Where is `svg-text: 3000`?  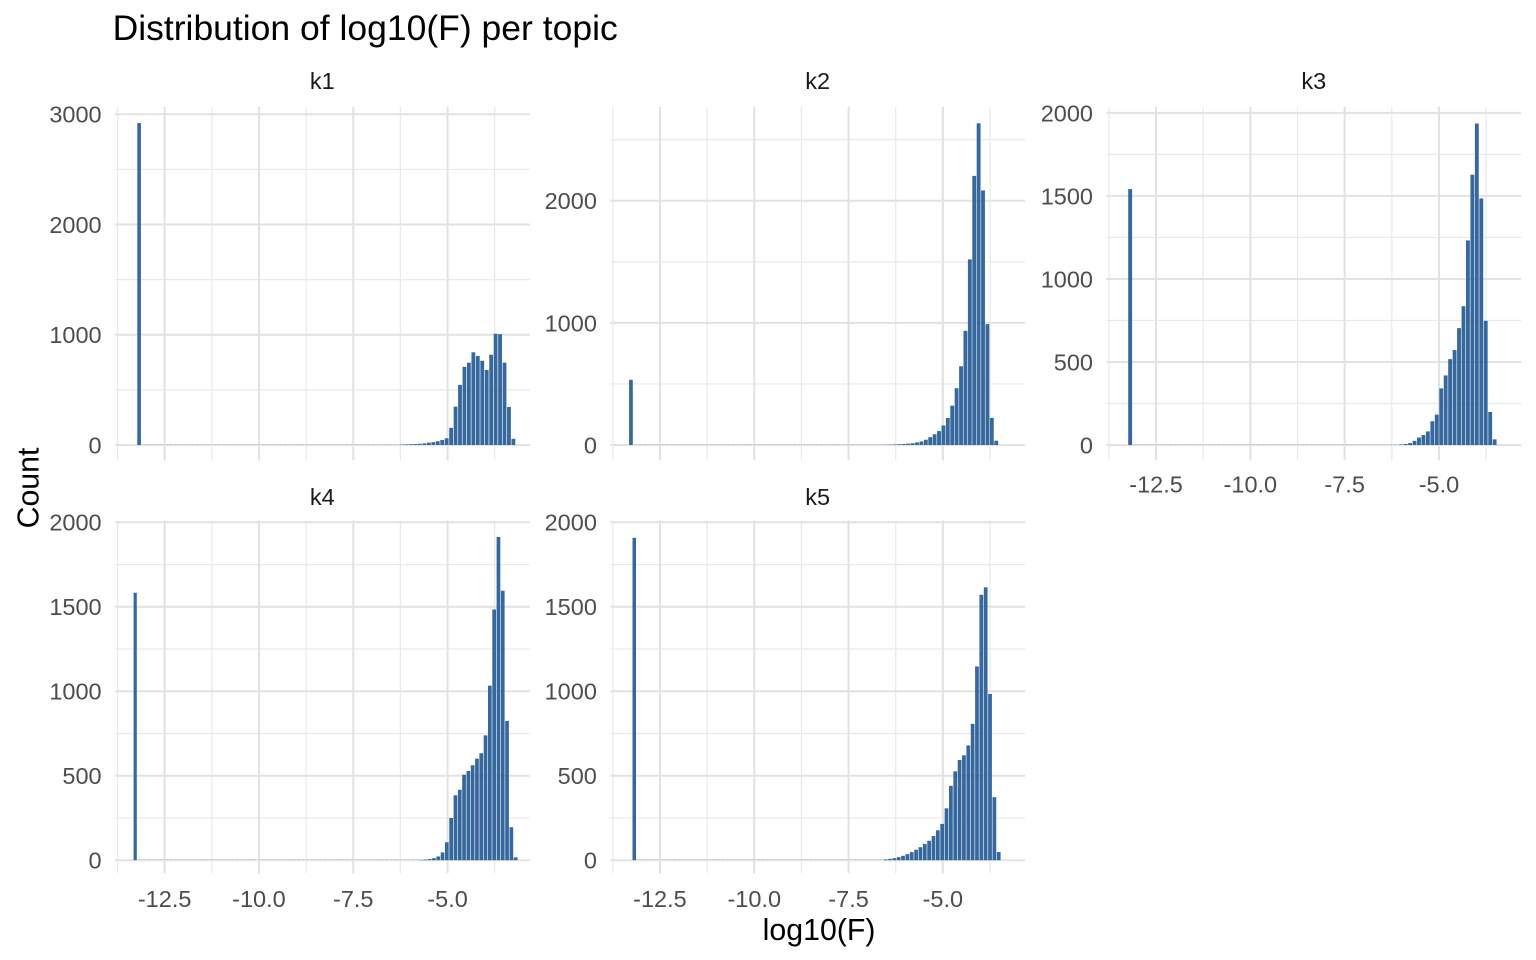 svg-text: 3000 is located at coordinates (75, 115).